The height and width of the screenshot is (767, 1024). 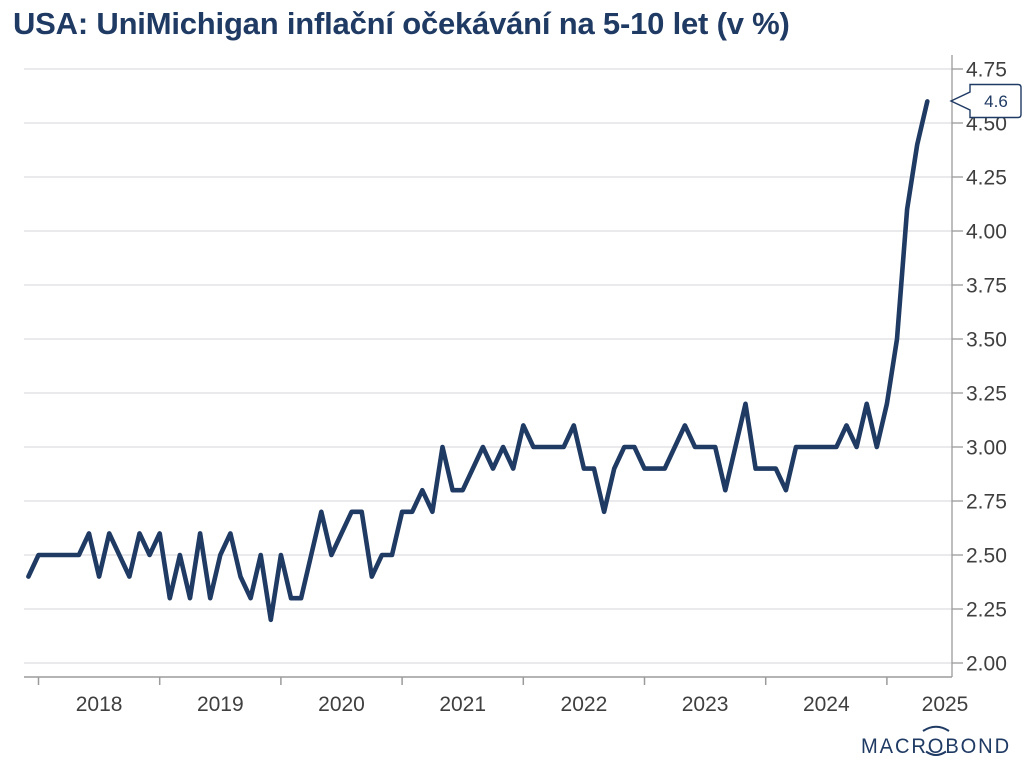 I want to click on x-tick-label: 2018, so click(x=99, y=704).